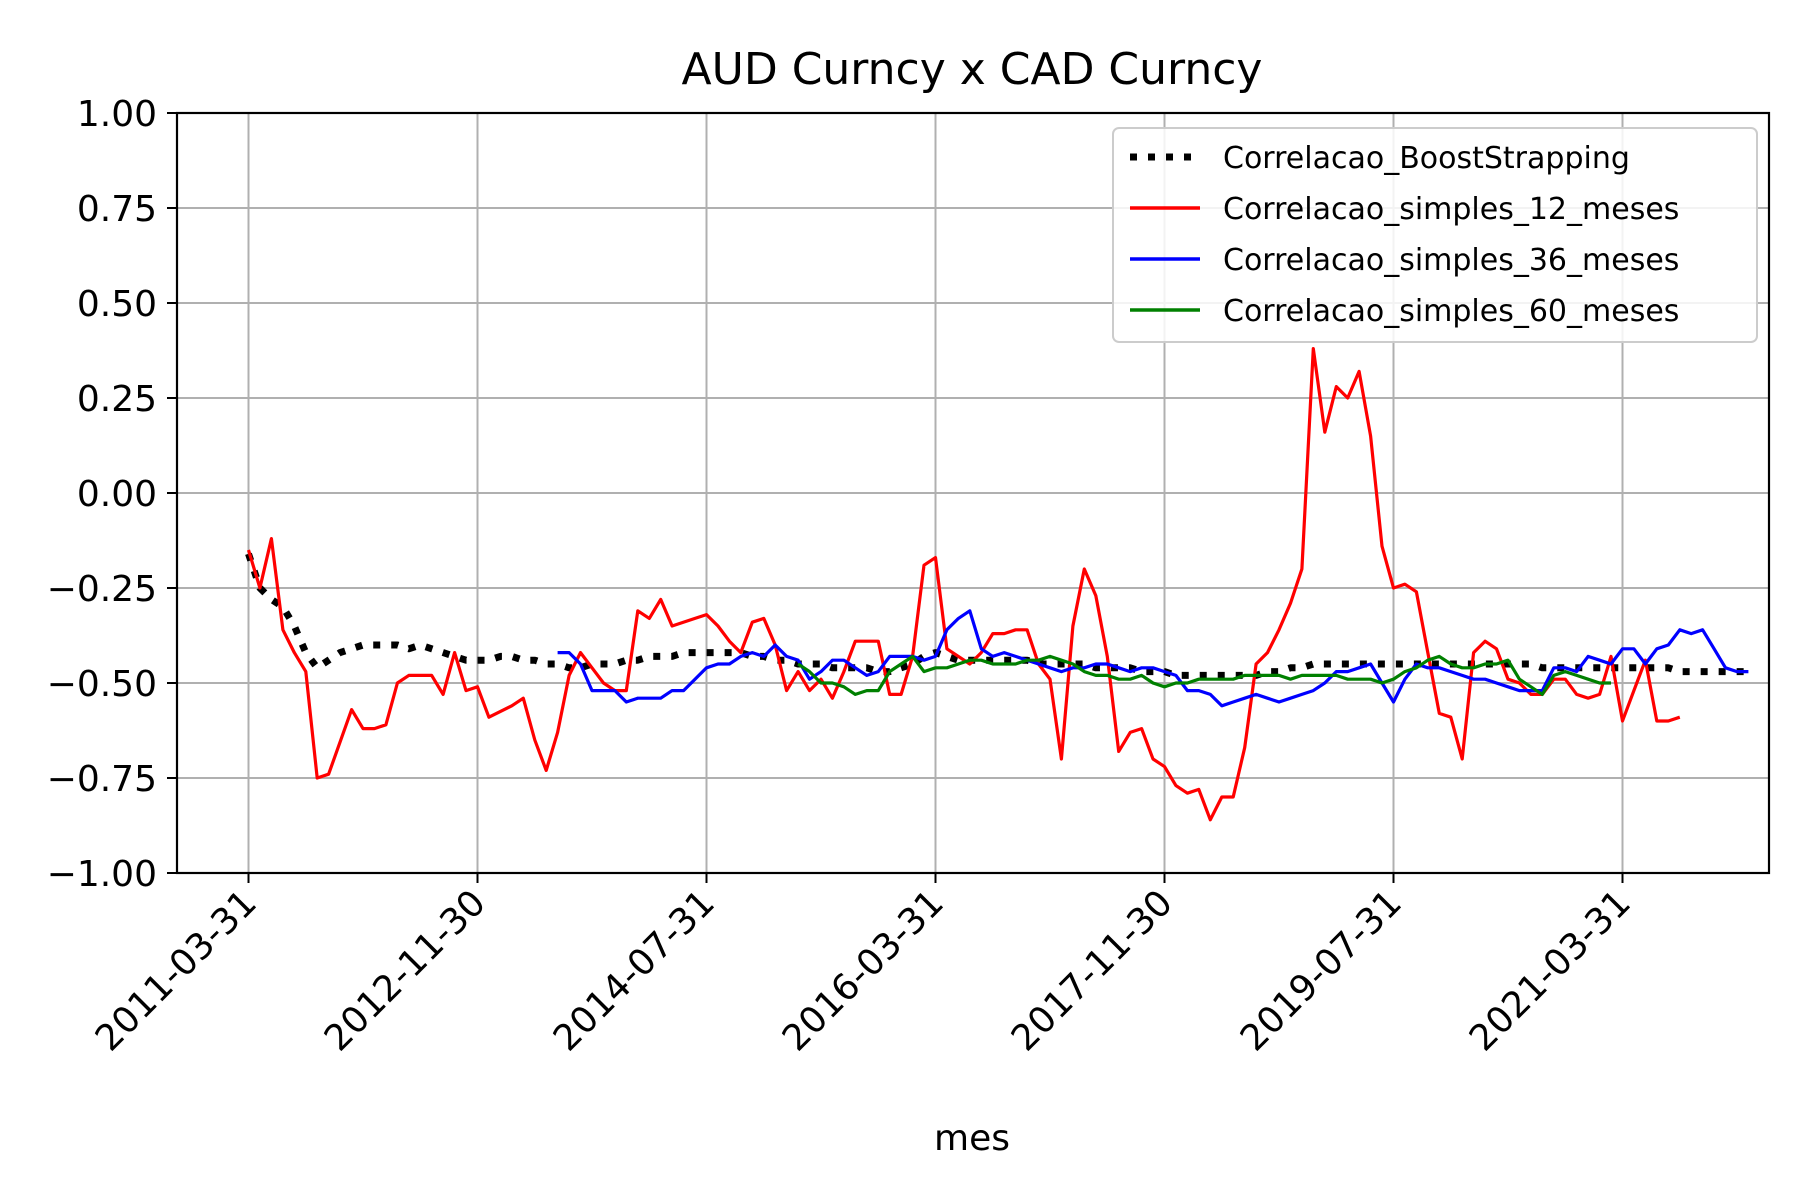 The height and width of the screenshot is (1204, 1800). I want to click on legend-label: Correlacao_simples_36_meses, so click(1451, 260).